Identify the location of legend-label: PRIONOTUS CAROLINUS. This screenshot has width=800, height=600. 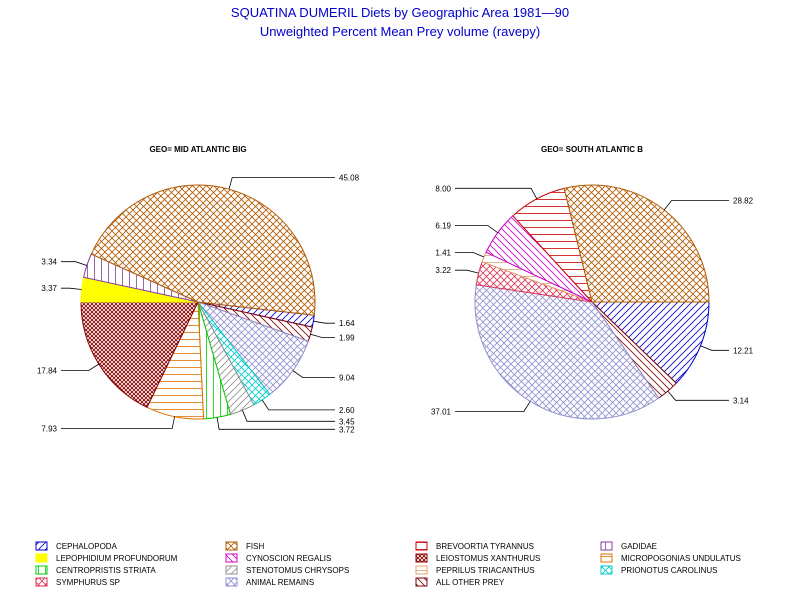
(669, 570).